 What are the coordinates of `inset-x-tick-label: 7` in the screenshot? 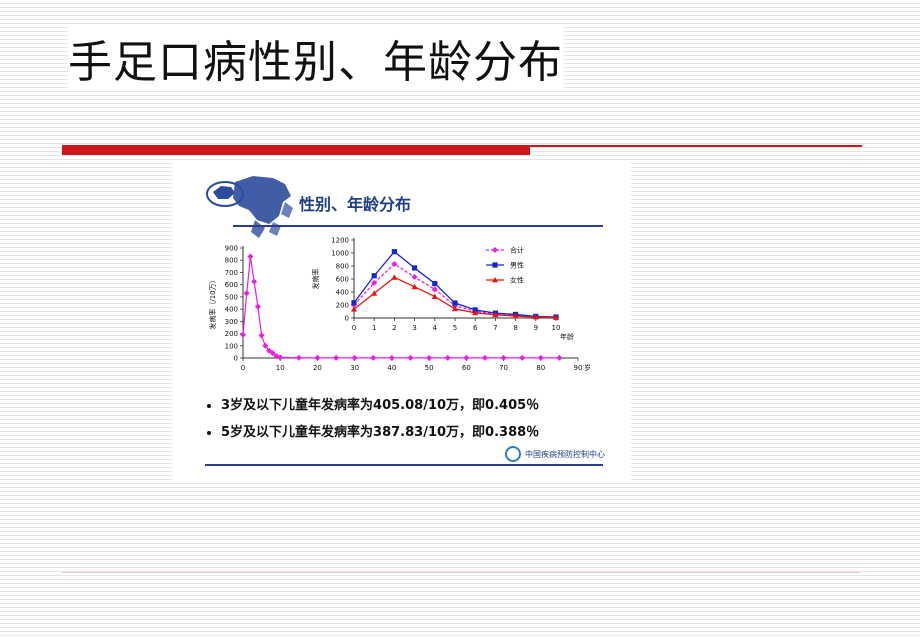 It's located at (495, 328).